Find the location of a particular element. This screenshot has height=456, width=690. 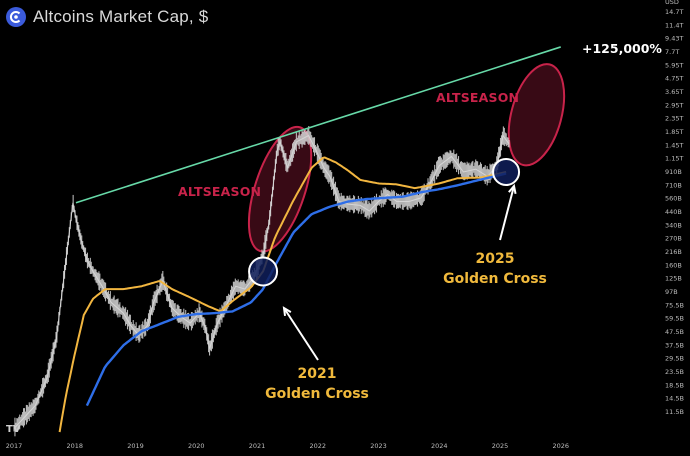

golden-cross-2025-circle is located at coordinates (506, 171).